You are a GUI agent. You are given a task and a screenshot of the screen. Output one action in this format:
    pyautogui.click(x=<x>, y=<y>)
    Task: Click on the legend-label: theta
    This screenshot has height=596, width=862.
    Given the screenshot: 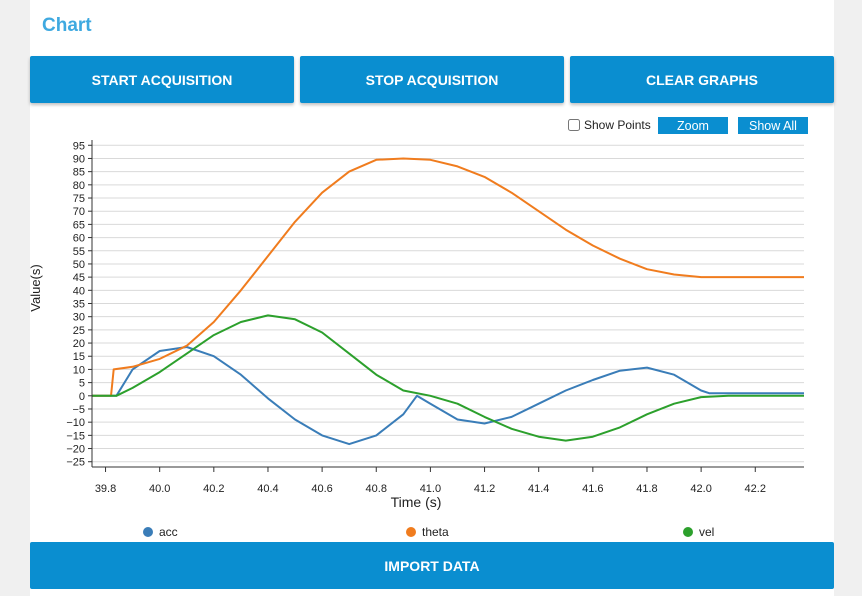 What is the action you would take?
    pyautogui.click(x=435, y=532)
    